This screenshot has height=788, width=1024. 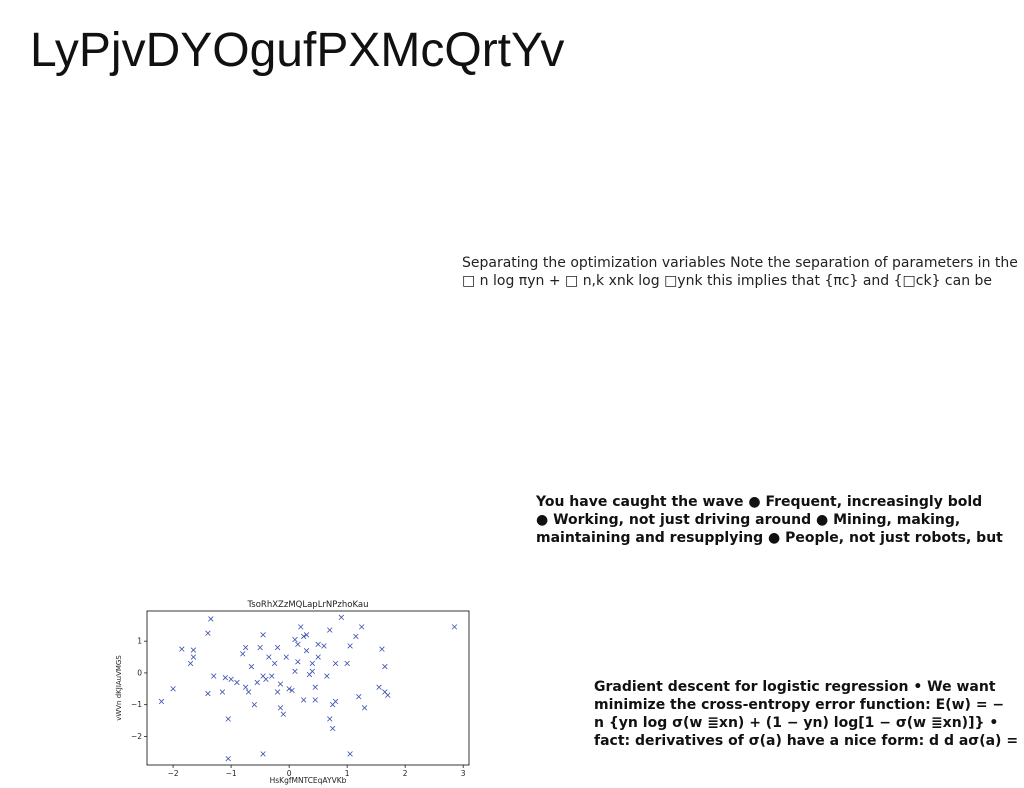 I want to click on x-tick-label: 2, so click(x=405, y=773).